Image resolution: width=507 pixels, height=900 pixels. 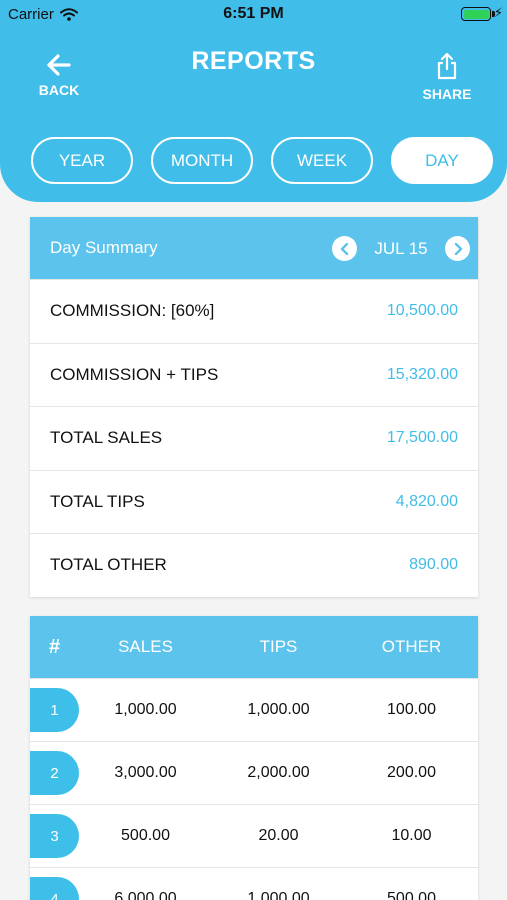 I want to click on cell-sales: 500.00, so click(x=145, y=835).